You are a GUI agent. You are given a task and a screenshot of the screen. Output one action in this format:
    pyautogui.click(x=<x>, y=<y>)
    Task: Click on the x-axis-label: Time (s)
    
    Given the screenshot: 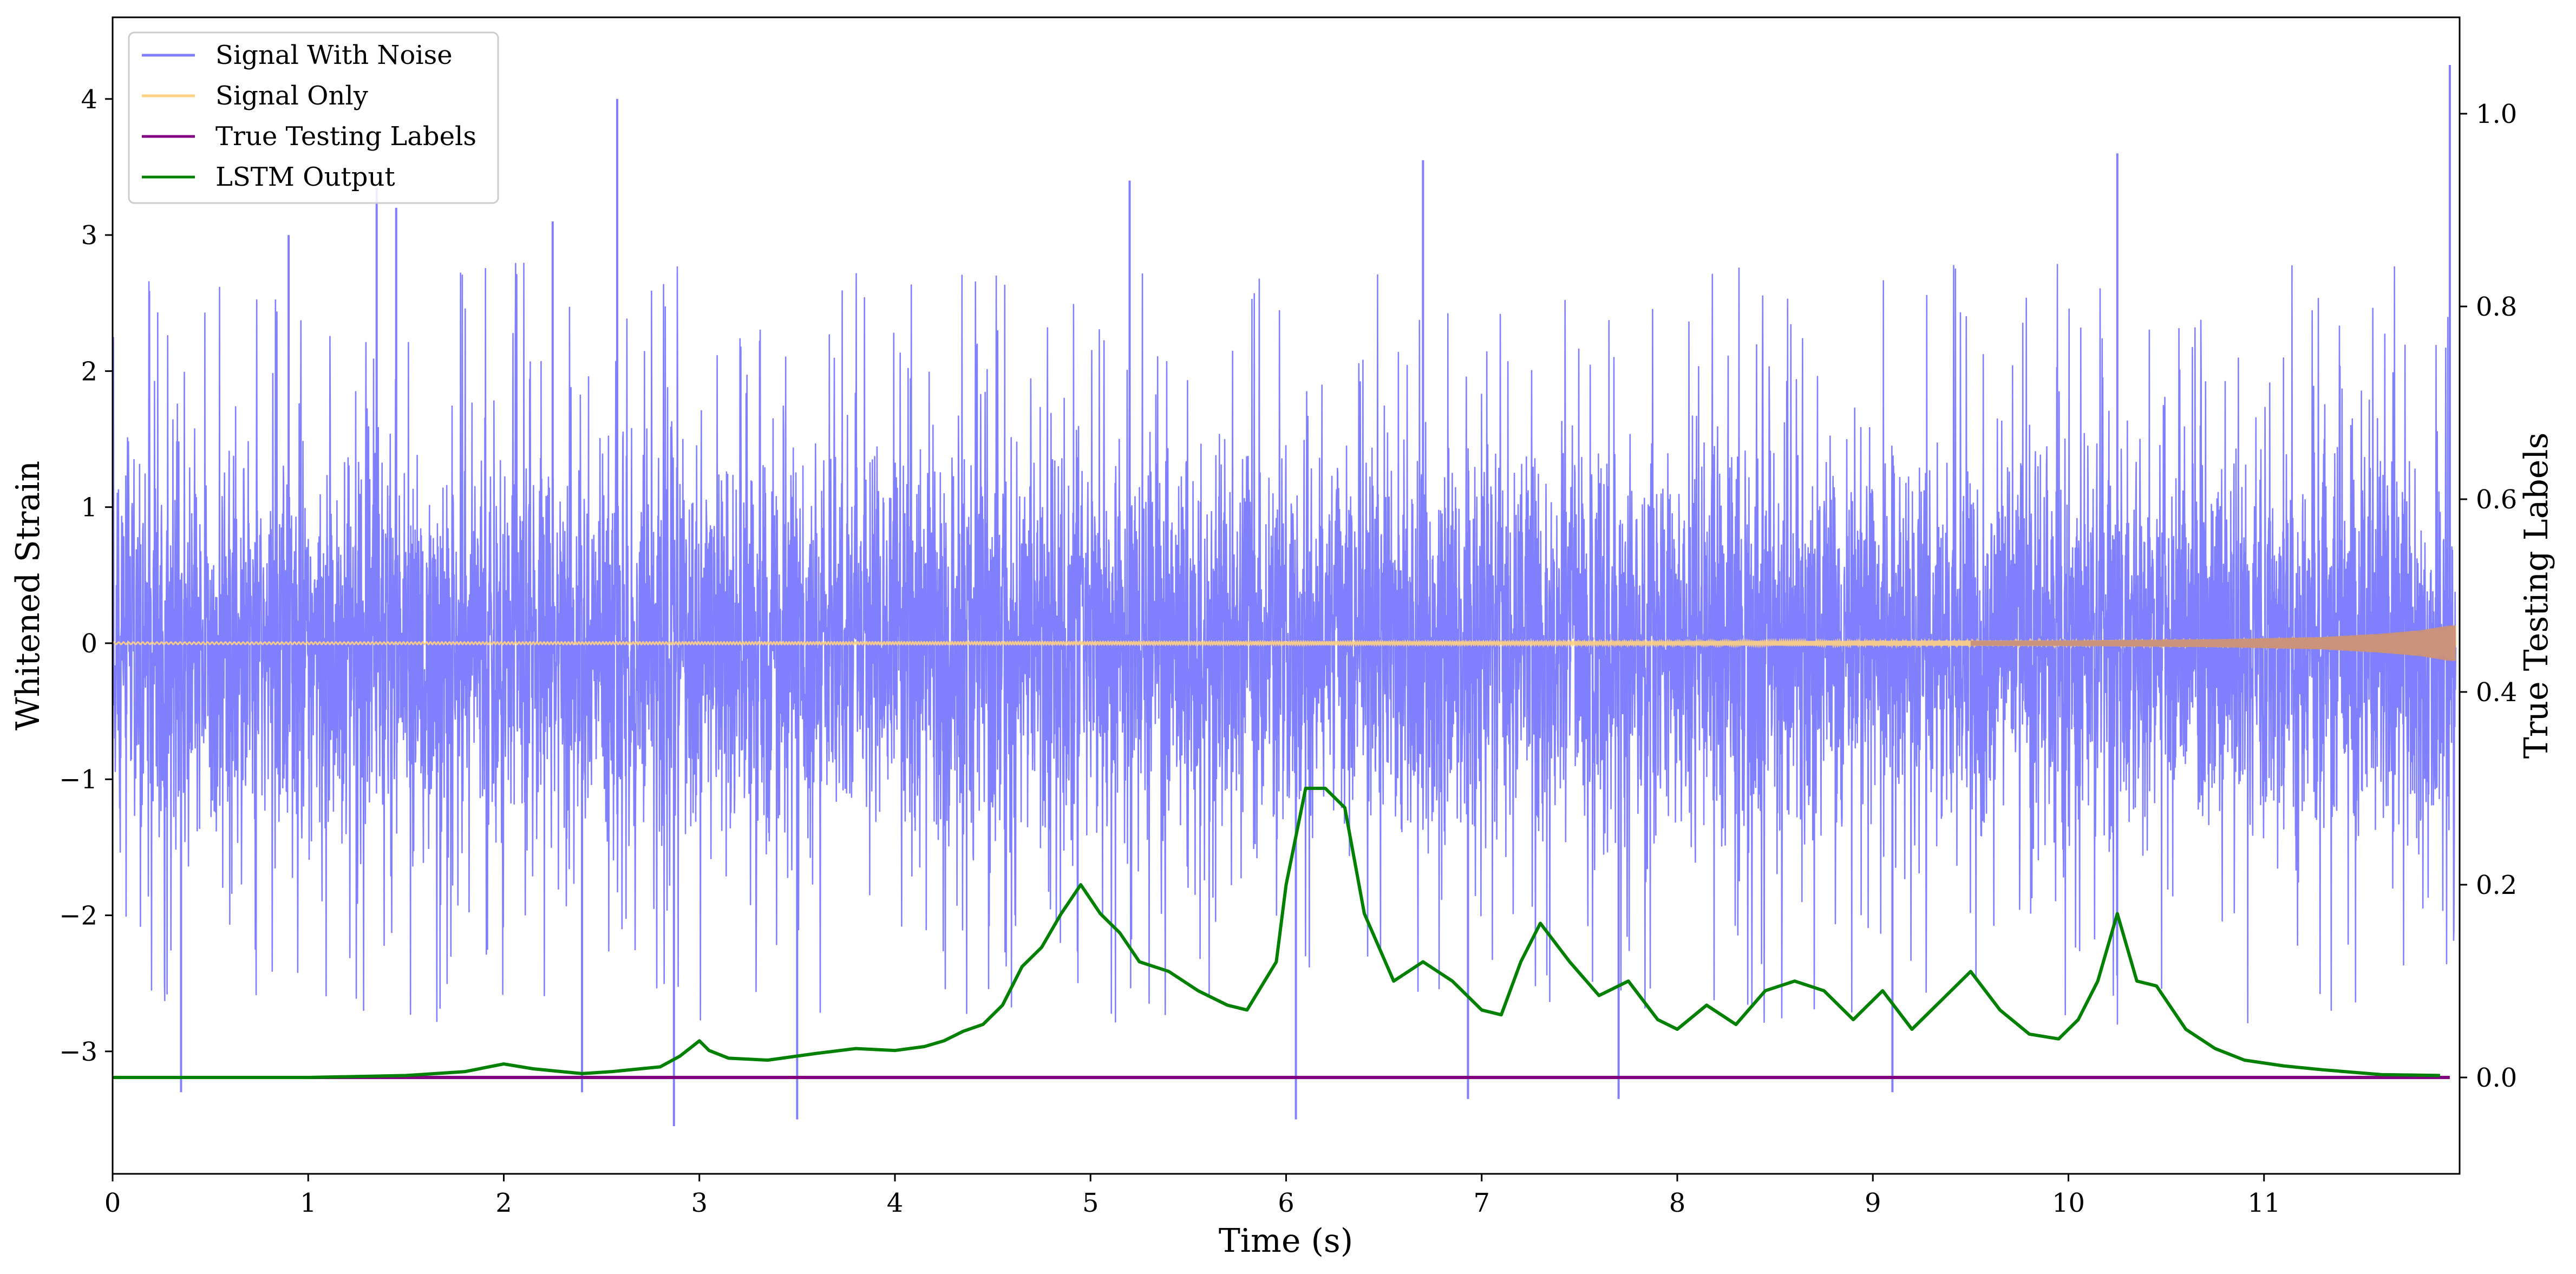 What is the action you would take?
    pyautogui.click(x=1286, y=1241)
    